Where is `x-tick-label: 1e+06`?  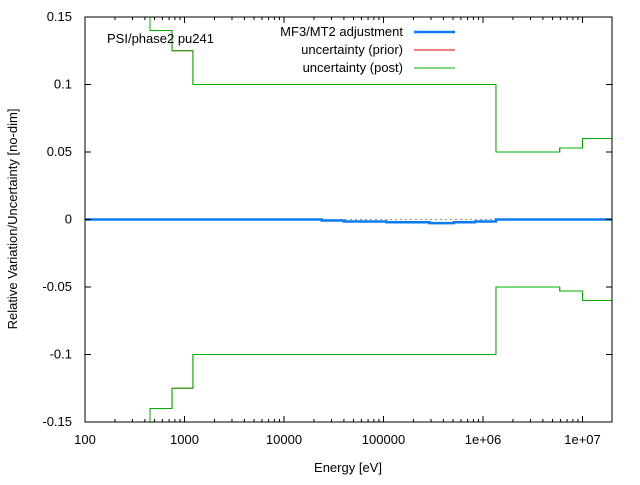
x-tick-label: 1e+06 is located at coordinates (483, 439).